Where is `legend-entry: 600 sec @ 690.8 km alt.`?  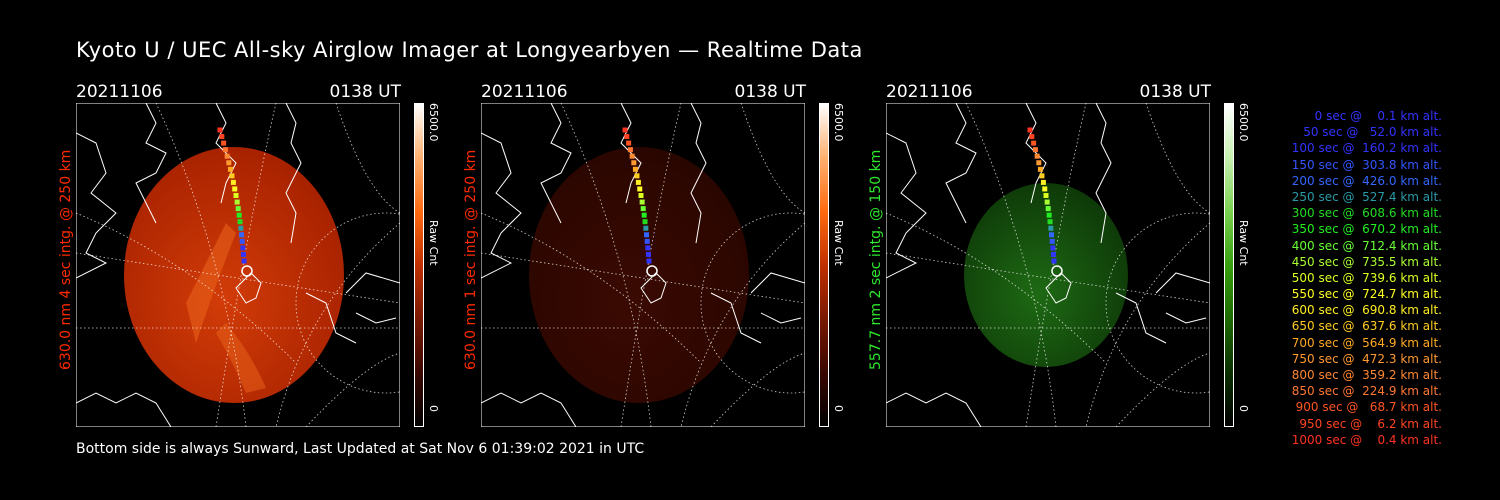
legend-entry: 600 sec @ 690.8 km alt. is located at coordinates (1364, 310).